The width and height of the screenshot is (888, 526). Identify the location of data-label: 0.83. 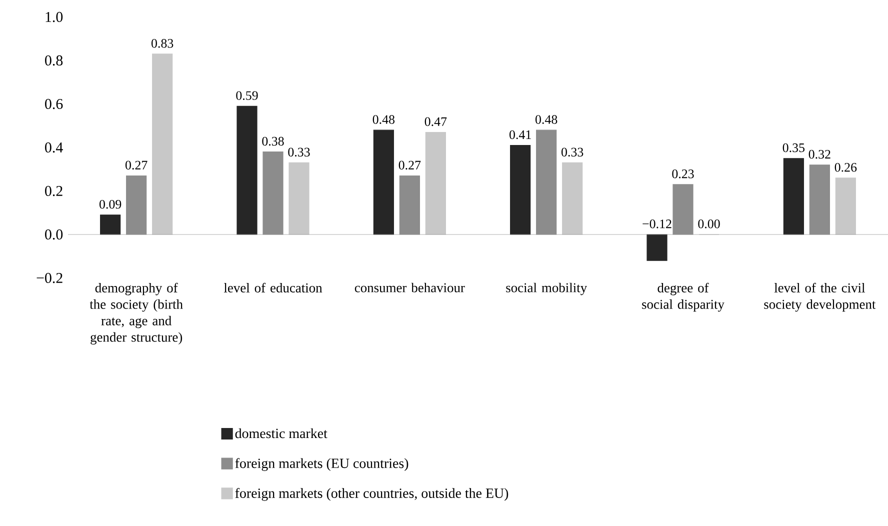
(163, 43).